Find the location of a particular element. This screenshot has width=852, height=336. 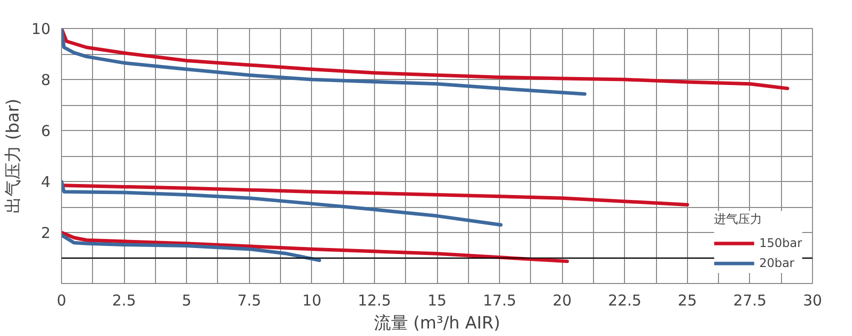

x-tick-label: 12.5 is located at coordinates (375, 301).